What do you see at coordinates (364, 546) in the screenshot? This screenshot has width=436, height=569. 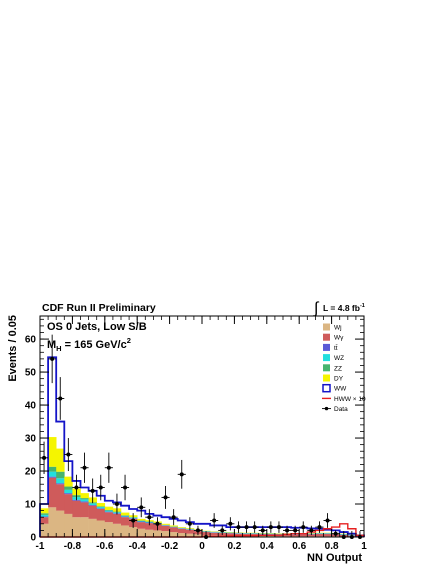 I see `x-tick-label: 1` at bounding box center [364, 546].